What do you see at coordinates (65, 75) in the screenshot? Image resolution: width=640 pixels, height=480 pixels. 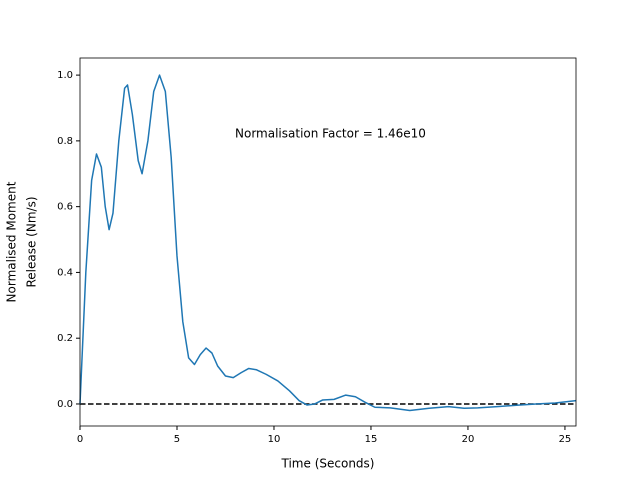 I see `y-tick-label: 1.0` at bounding box center [65, 75].